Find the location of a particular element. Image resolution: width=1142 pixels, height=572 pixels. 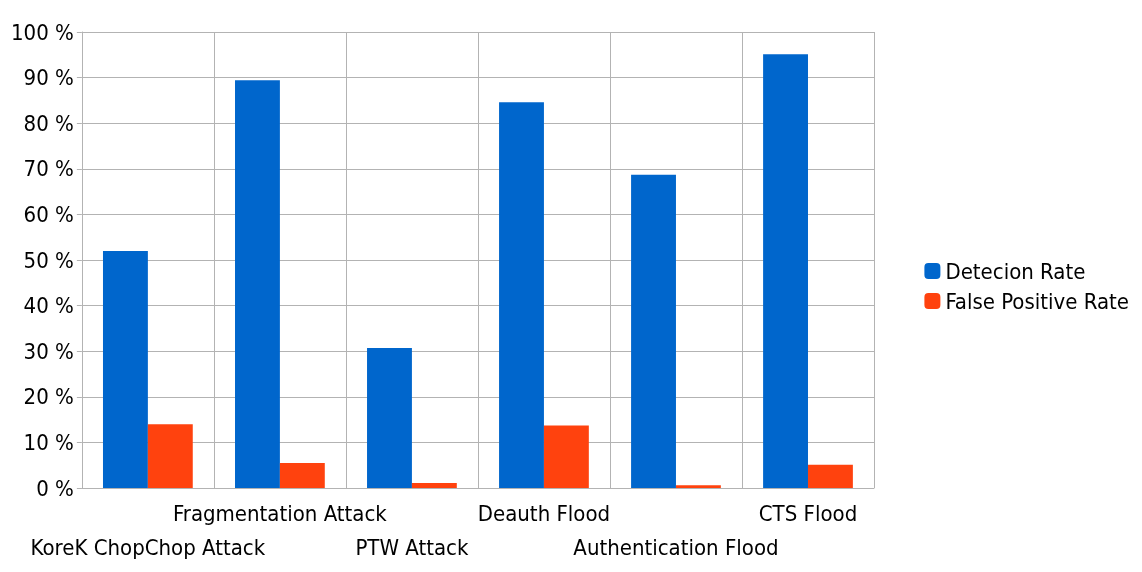

x-tick-label: CTS Flood is located at coordinates (808, 513).